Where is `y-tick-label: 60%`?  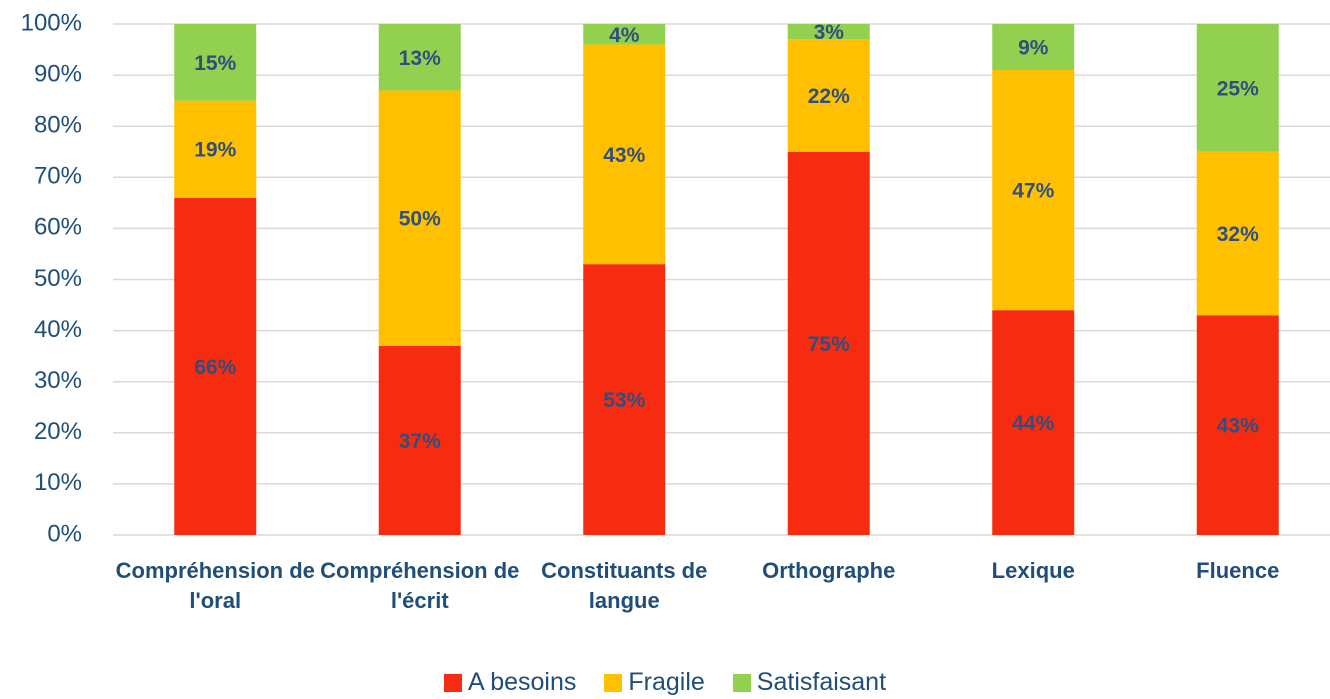 y-tick-label: 60% is located at coordinates (58, 227).